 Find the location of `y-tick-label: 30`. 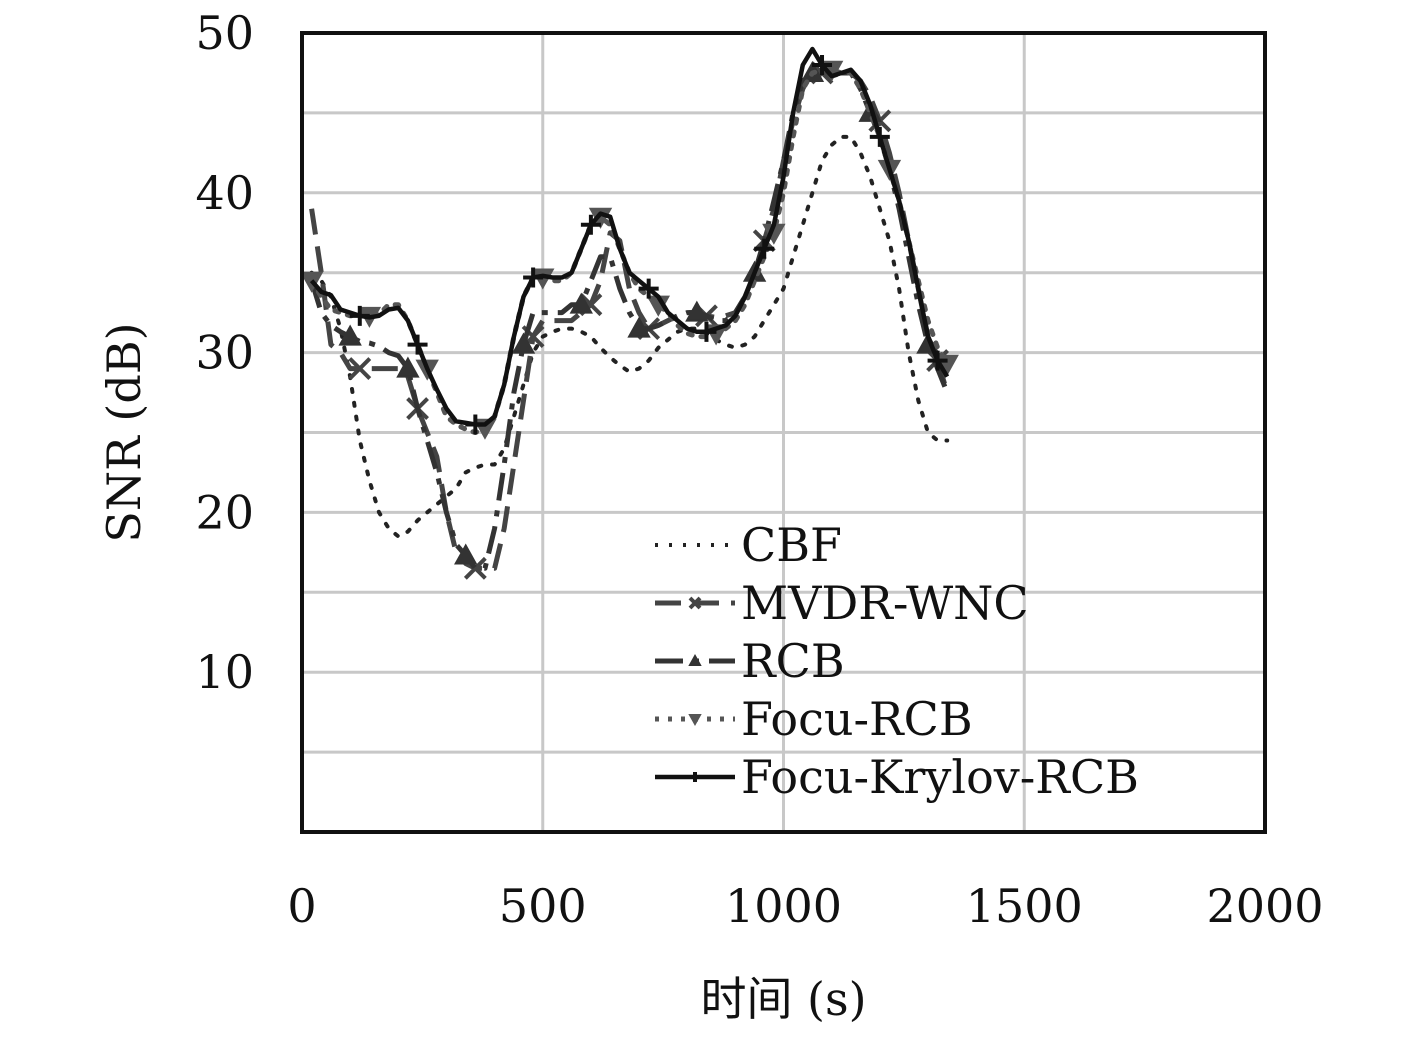

y-tick-label: 30 is located at coordinates (224, 353).